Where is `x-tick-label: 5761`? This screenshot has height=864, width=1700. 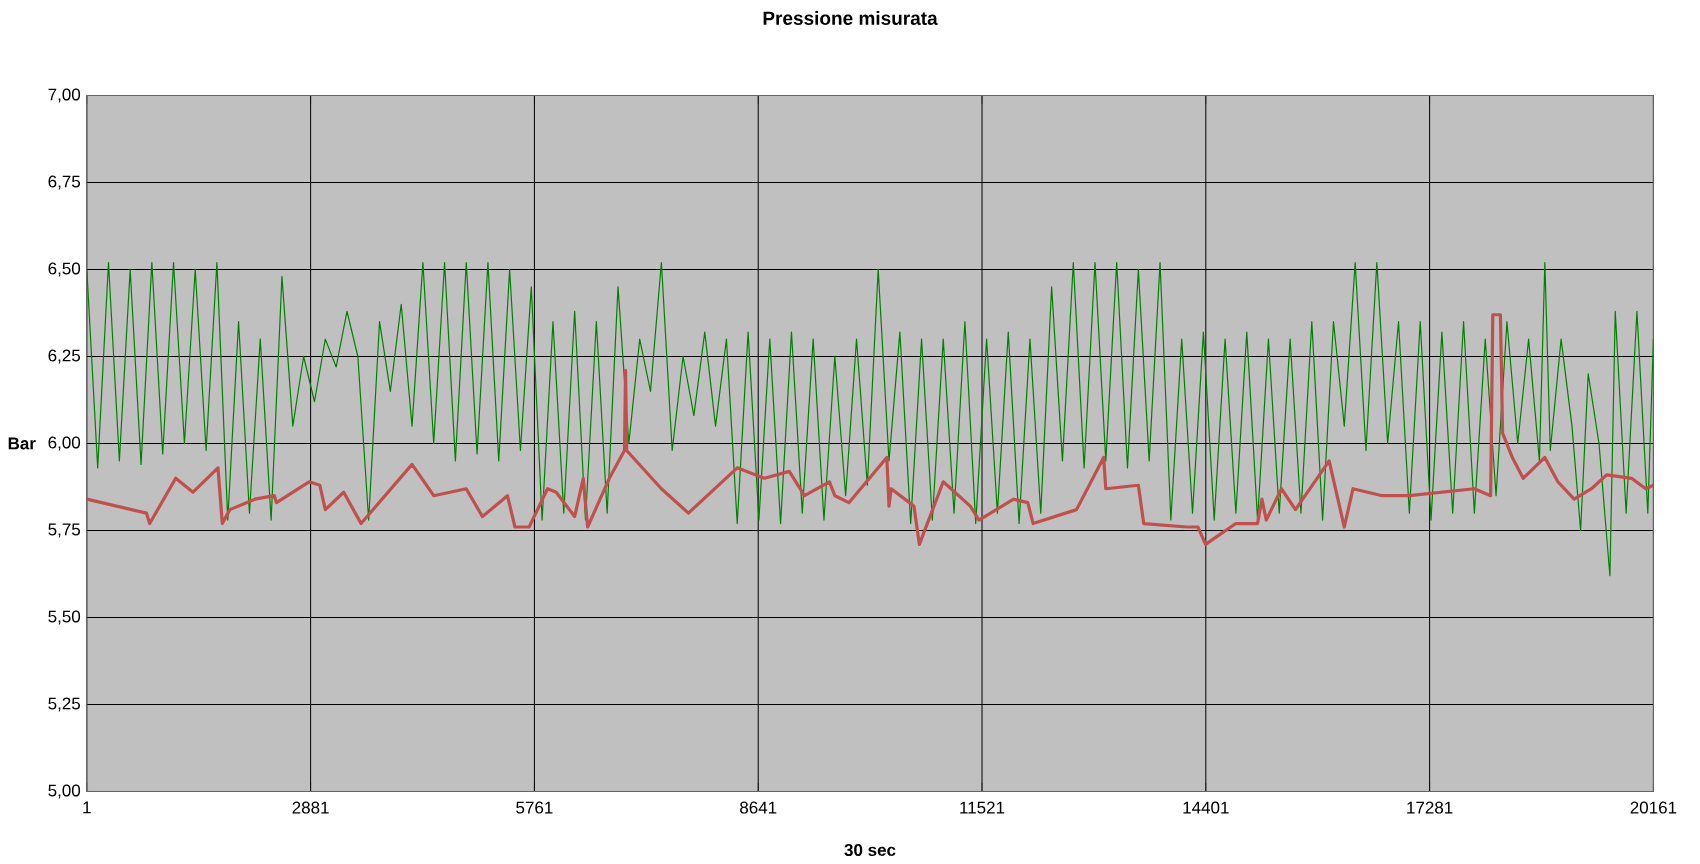 x-tick-label: 5761 is located at coordinates (534, 807).